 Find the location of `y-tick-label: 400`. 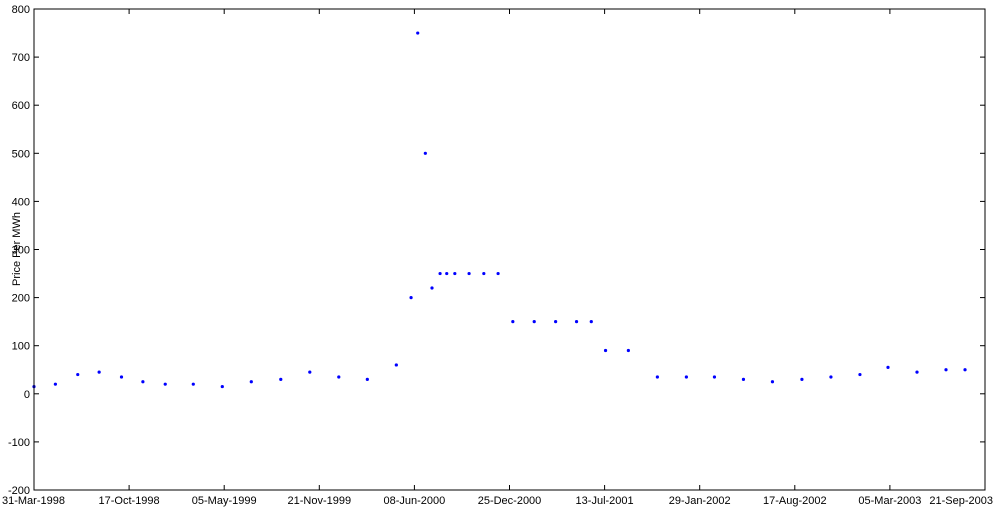

y-tick-label: 400 is located at coordinates (21, 202).